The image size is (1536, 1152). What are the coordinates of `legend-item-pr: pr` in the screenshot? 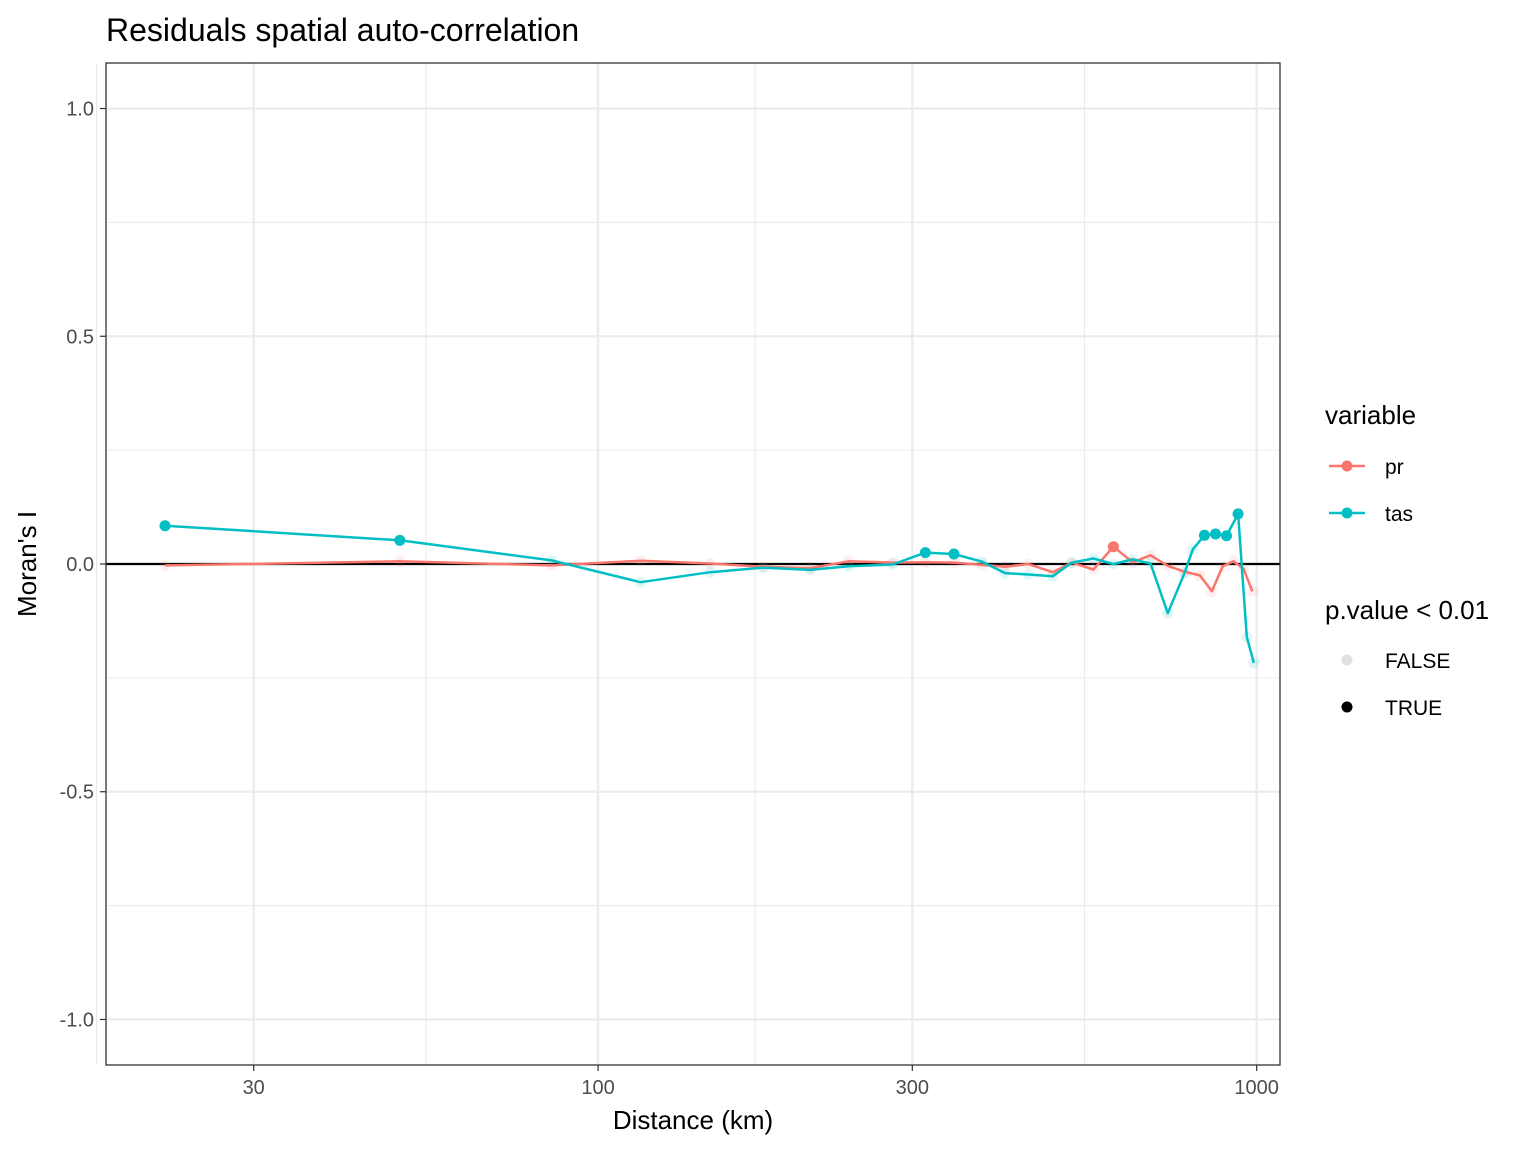 It's located at (1366, 467).